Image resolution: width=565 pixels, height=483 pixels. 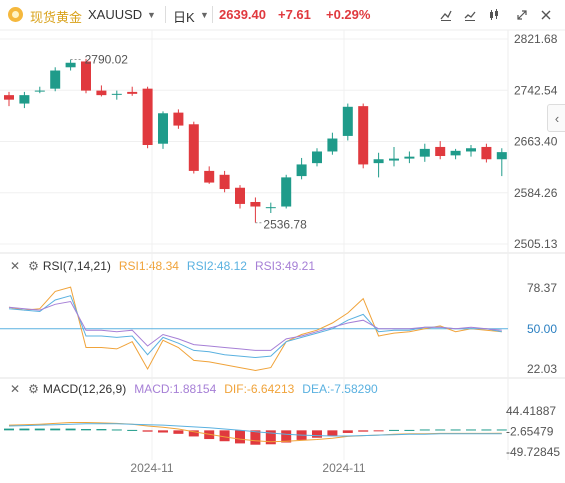 What do you see at coordinates (533, 452) in the screenshot?
I see `macd-tick-label: -49.72845` at bounding box center [533, 452].